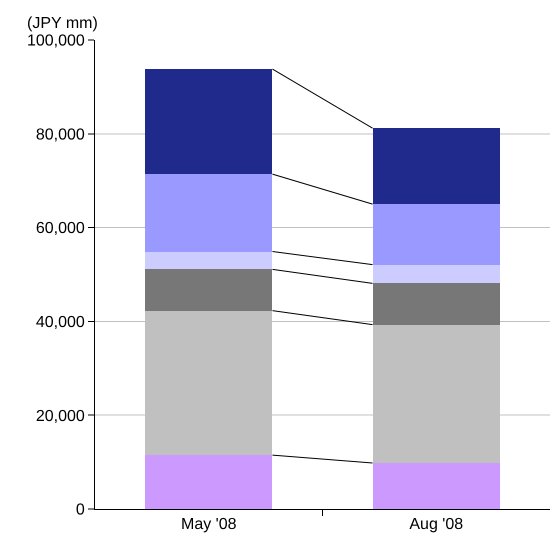 Image resolution: width=560 pixels, height=554 pixels. What do you see at coordinates (55, 41) in the screenshot?
I see `y-tick-label: 100,000` at bounding box center [55, 41].